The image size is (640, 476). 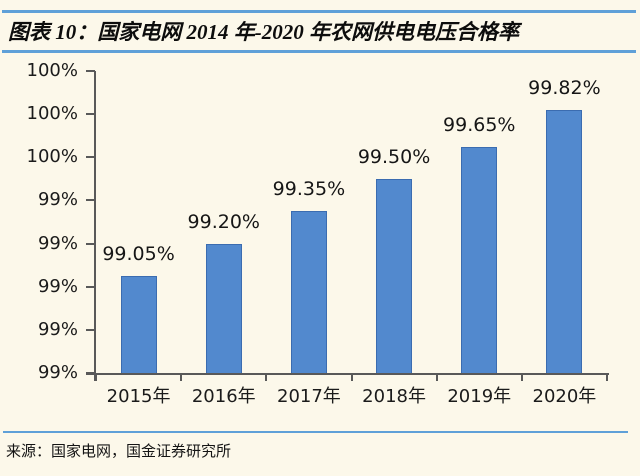 I want to click on x-category-label: 2020年, so click(x=564, y=396).